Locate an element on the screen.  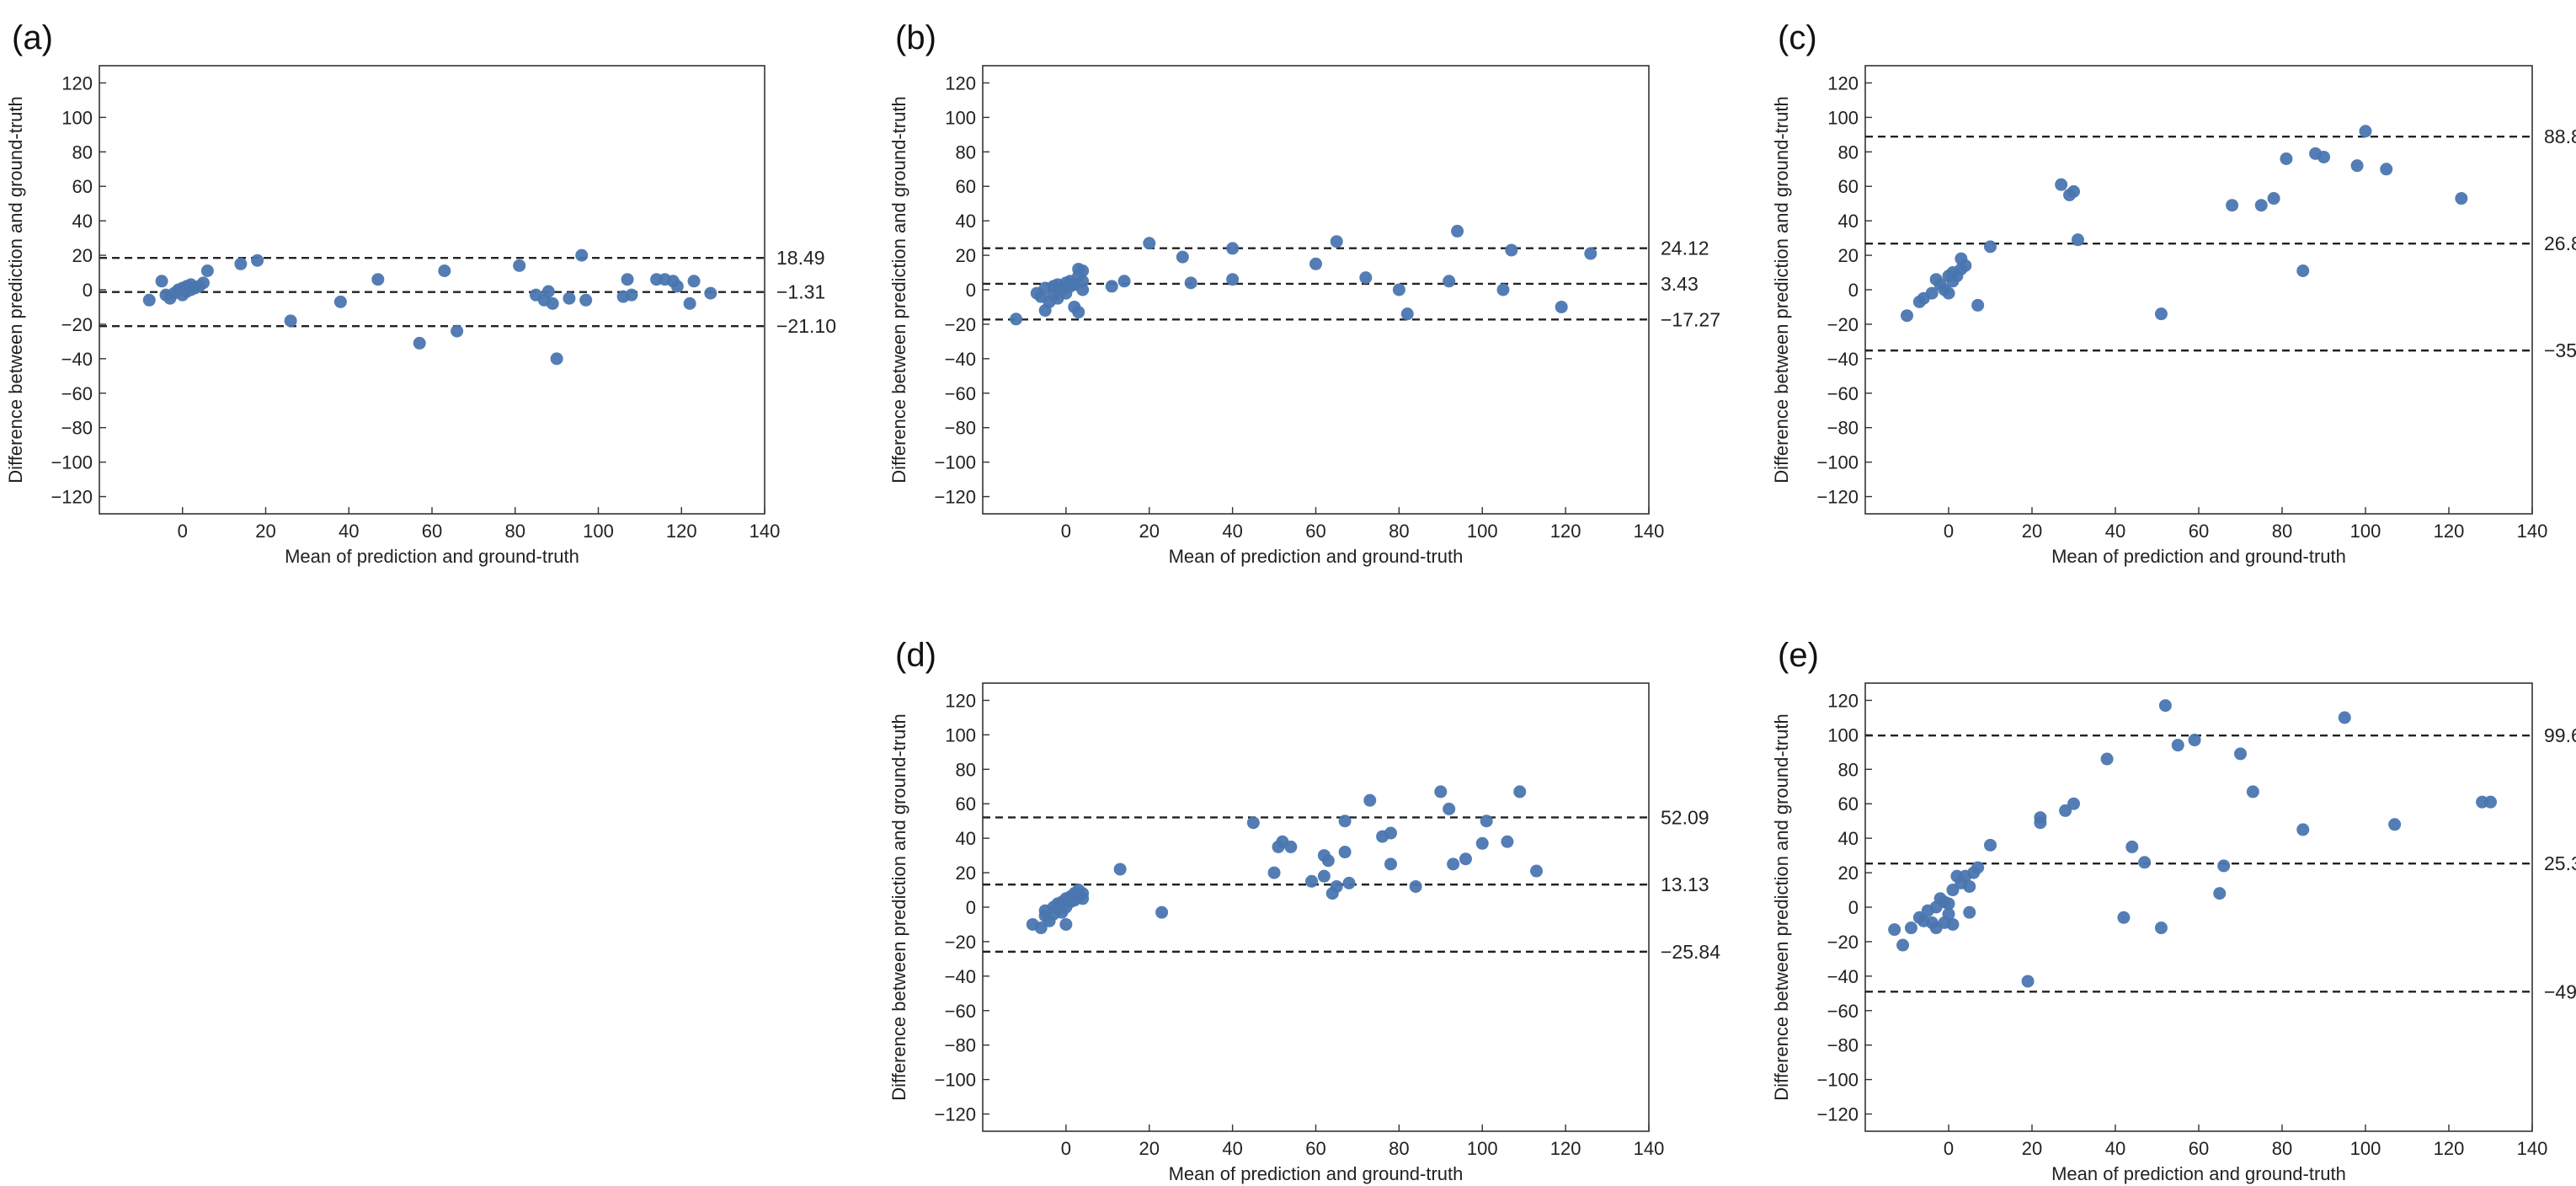
reference-line-label: 24.12 is located at coordinates (1685, 249).